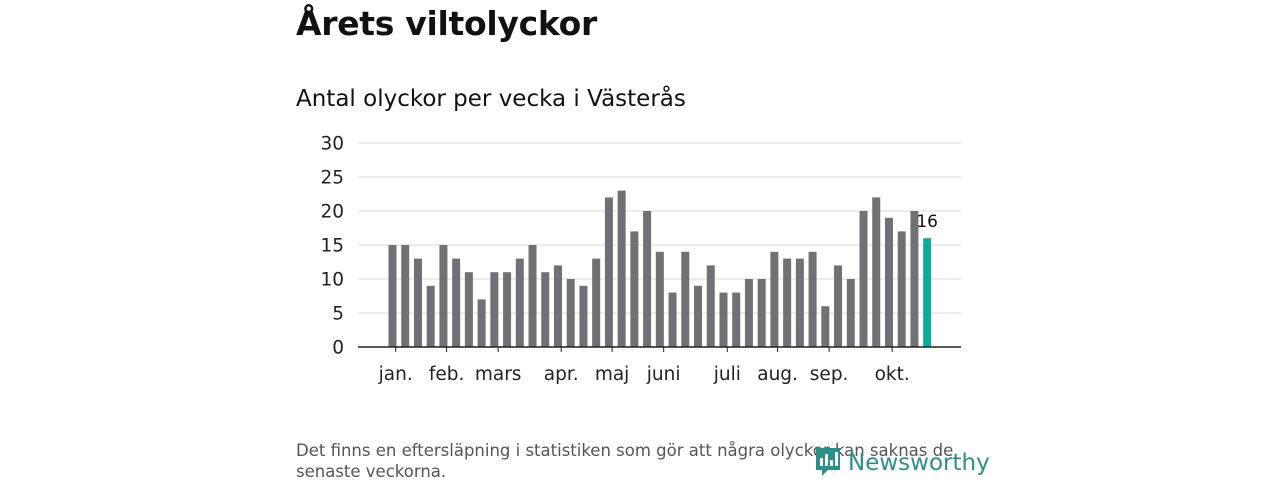  I want to click on data-labels: 16, so click(927, 222).